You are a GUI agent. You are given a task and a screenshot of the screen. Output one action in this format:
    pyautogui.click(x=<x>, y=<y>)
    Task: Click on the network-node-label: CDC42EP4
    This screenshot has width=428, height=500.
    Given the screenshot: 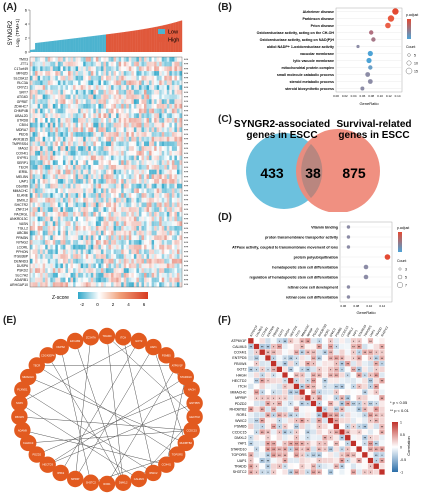 What is the action you would take?
    pyautogui.click(x=48, y=355)
    